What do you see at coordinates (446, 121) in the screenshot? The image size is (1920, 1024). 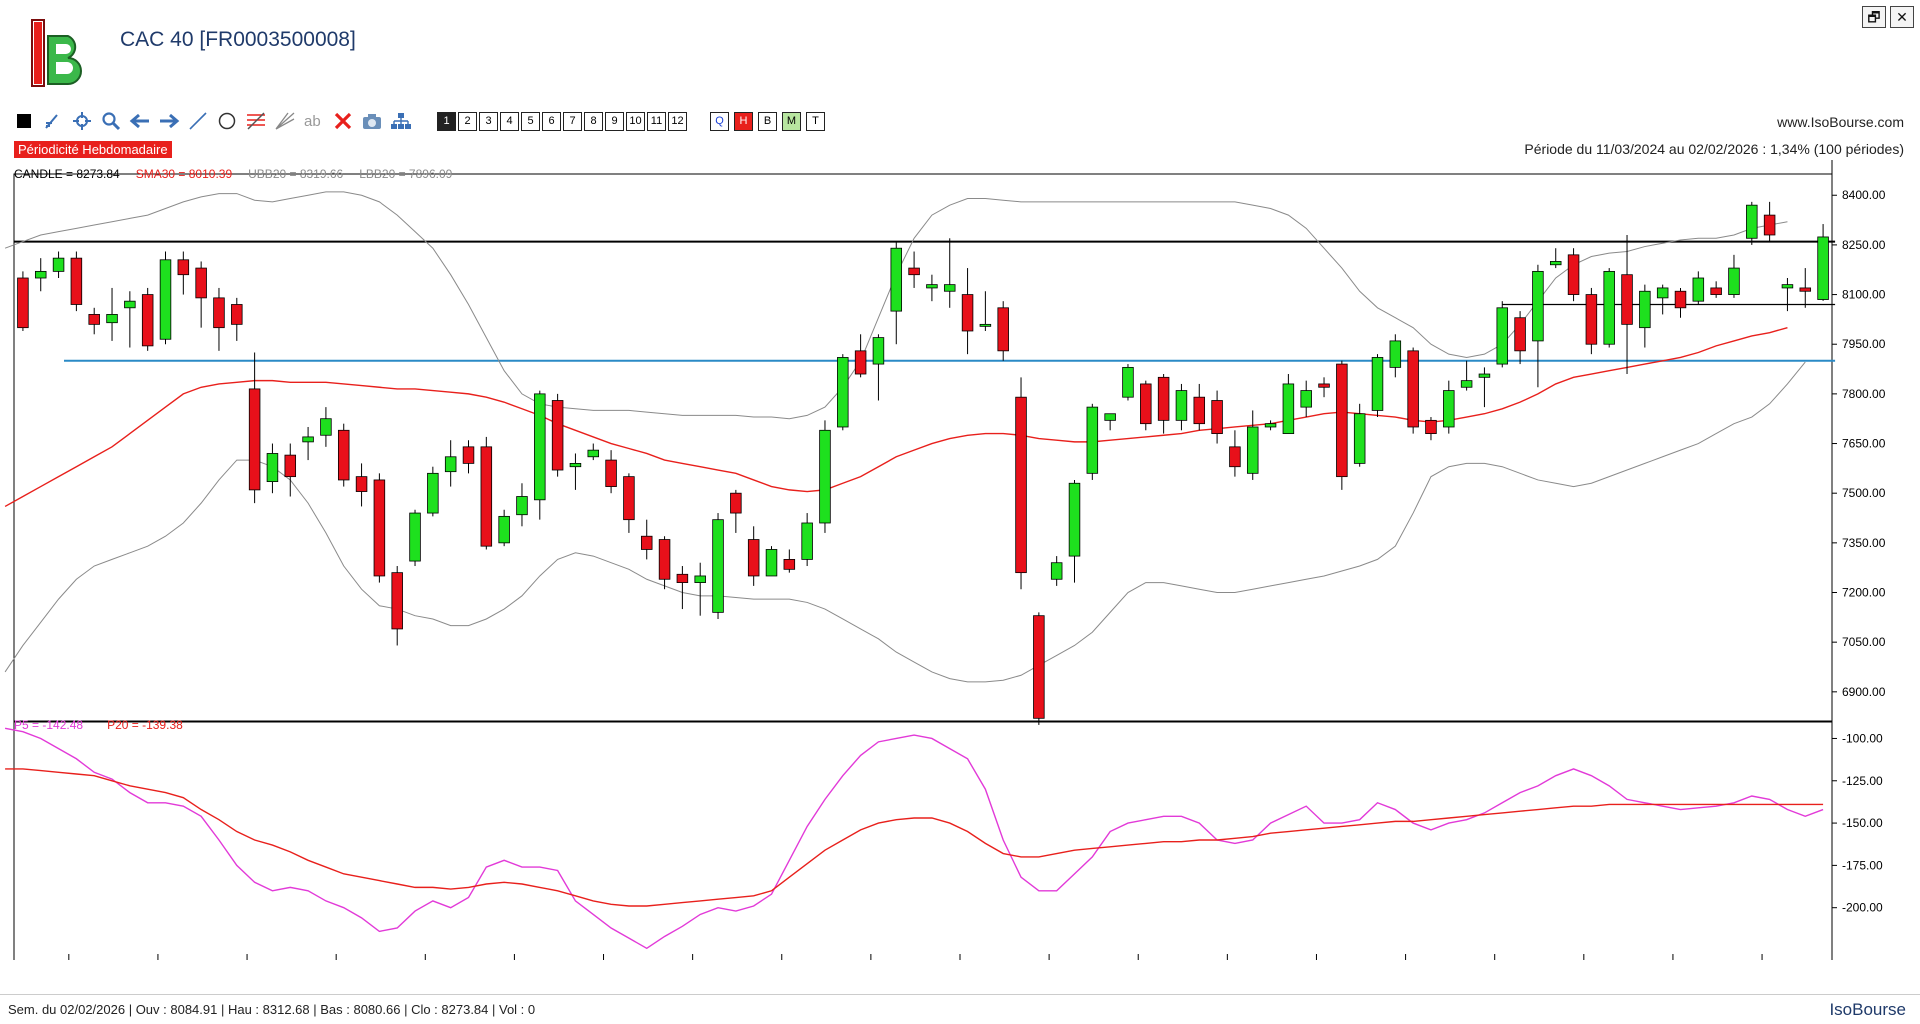 I see `period-button-1: 1` at bounding box center [446, 121].